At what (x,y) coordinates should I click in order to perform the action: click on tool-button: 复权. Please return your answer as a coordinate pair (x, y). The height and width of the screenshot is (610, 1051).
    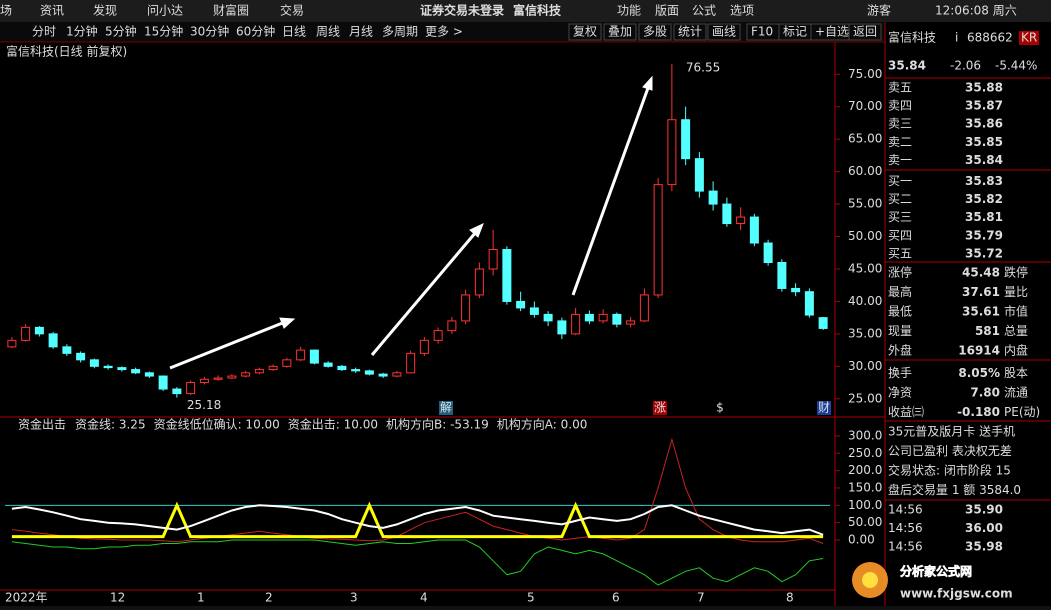
    Looking at the image, I should click on (585, 32).